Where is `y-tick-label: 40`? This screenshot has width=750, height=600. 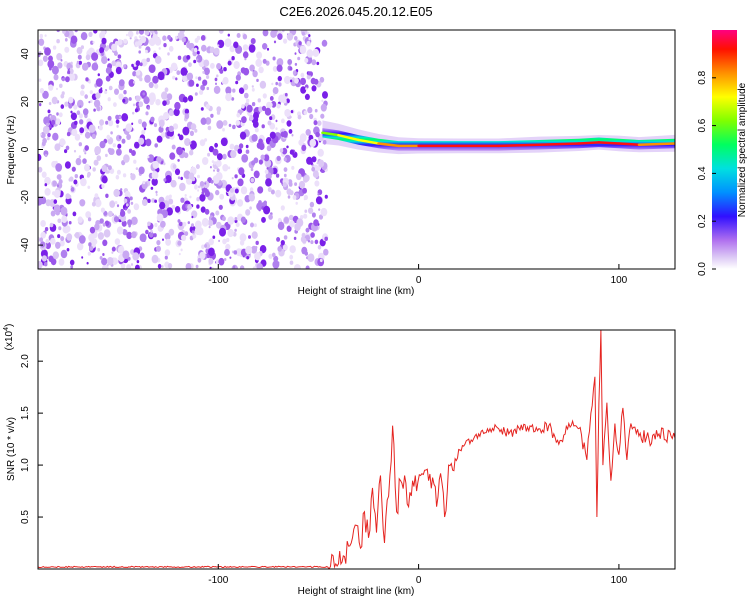 y-tick-label: 40 is located at coordinates (25, 54).